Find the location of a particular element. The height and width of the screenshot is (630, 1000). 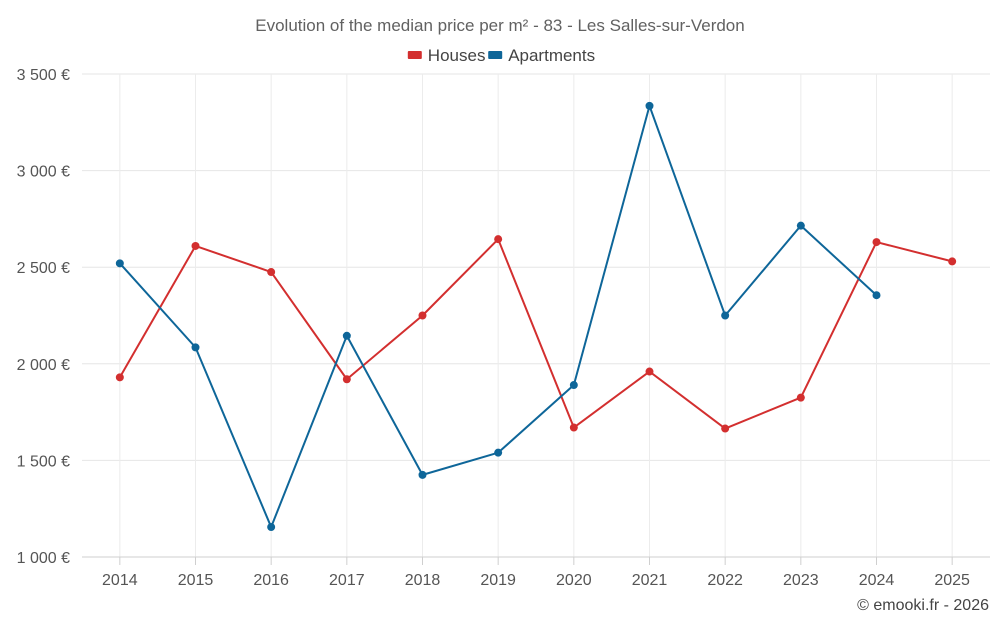

x-tick-label: 2023 is located at coordinates (801, 580).